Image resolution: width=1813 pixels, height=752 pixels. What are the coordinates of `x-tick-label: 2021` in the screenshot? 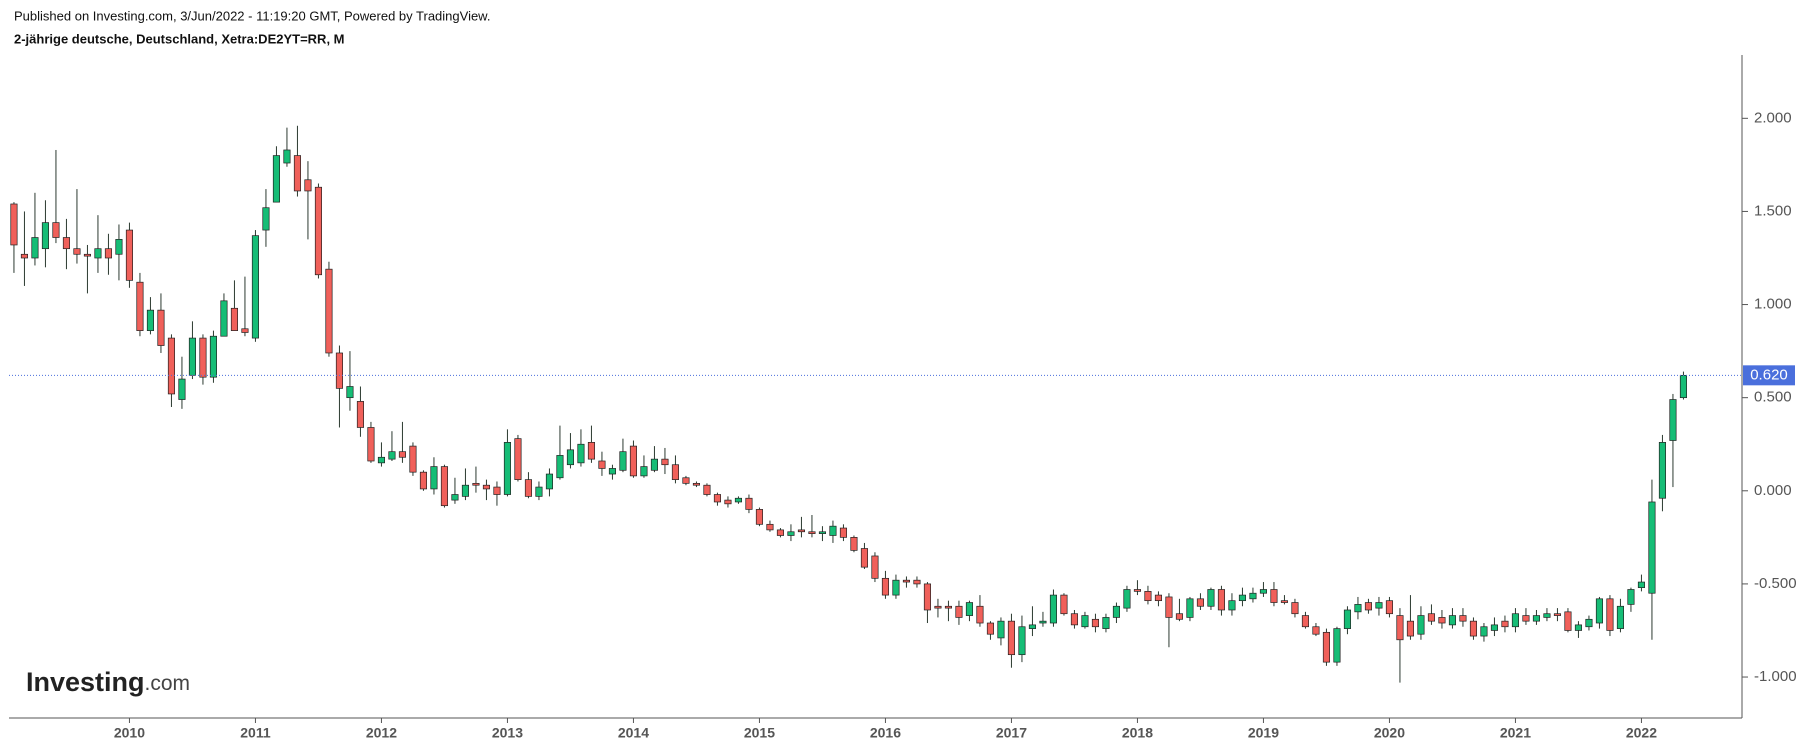 It's located at (1515, 733).